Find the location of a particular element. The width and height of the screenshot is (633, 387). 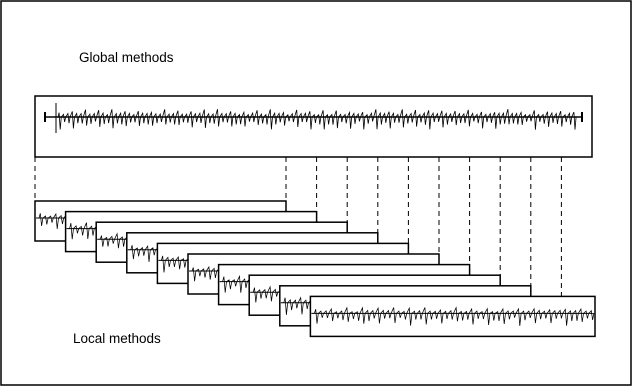

local-window is located at coordinates (452, 316).